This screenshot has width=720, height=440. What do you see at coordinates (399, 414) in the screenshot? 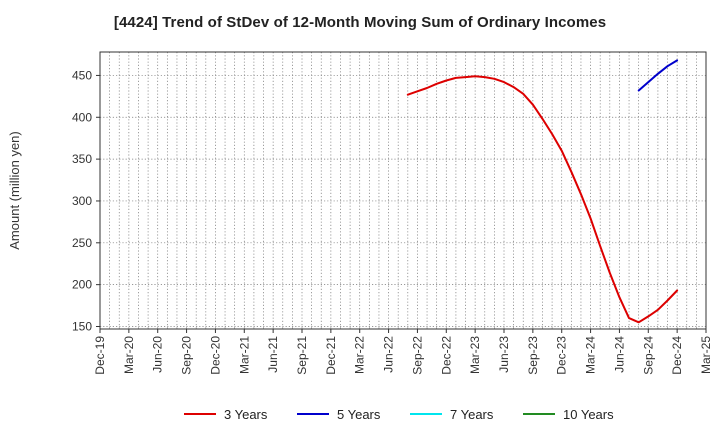
I see `legend: 3 Years 5 Years 7 Years 10 Years` at bounding box center [399, 414].